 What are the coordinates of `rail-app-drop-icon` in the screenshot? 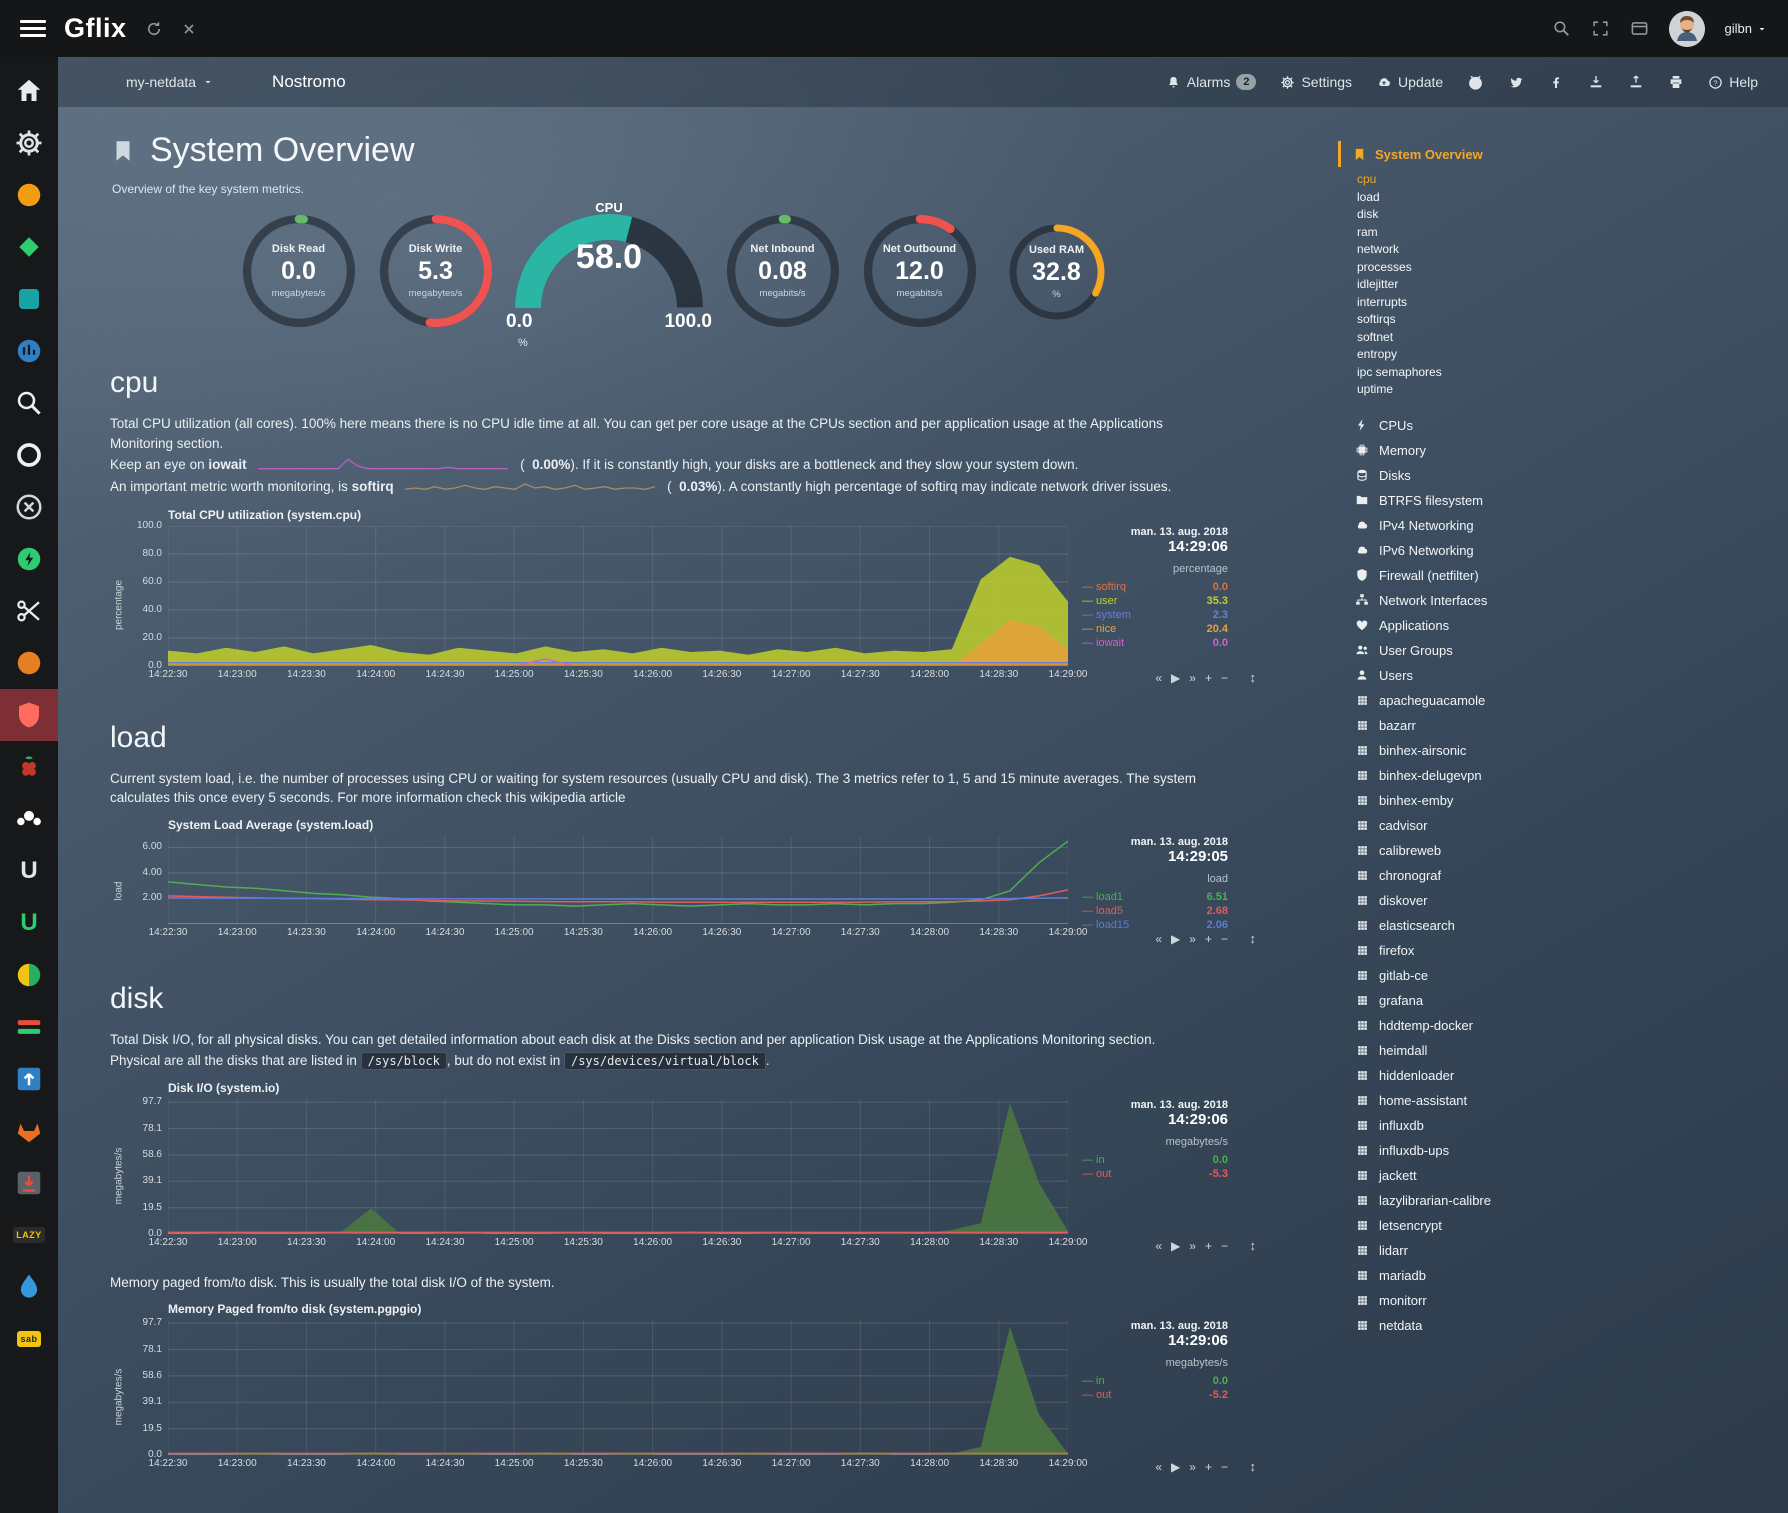 It's located at (29, 1287).